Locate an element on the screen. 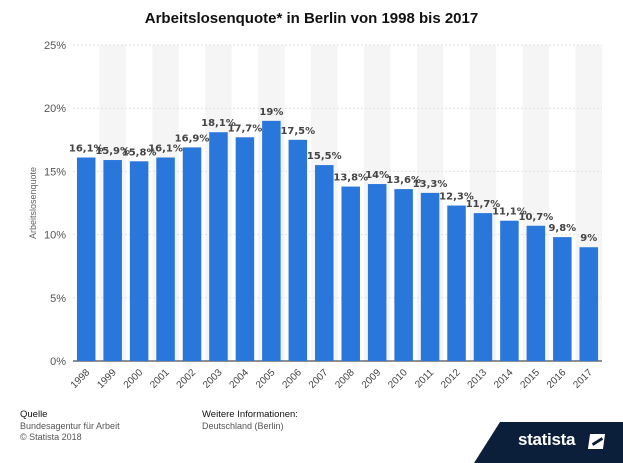 The width and height of the screenshot is (623, 463). bar-1998 is located at coordinates (86, 259).